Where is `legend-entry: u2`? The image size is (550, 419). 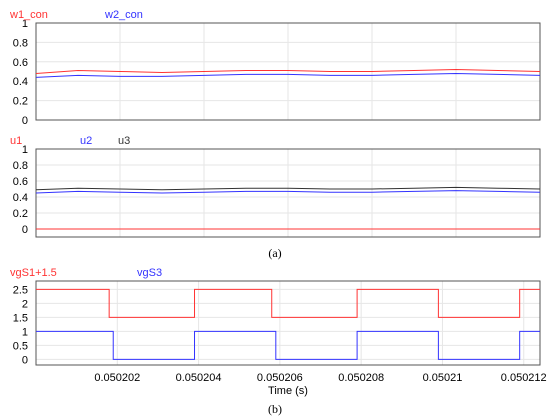 legend-entry: u2 is located at coordinates (86, 141).